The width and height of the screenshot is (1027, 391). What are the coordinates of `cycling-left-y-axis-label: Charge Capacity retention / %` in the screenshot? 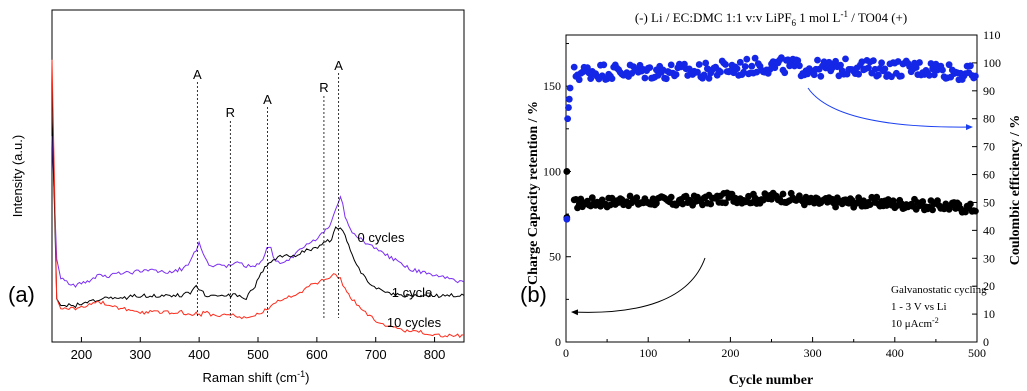 It's located at (533, 193).